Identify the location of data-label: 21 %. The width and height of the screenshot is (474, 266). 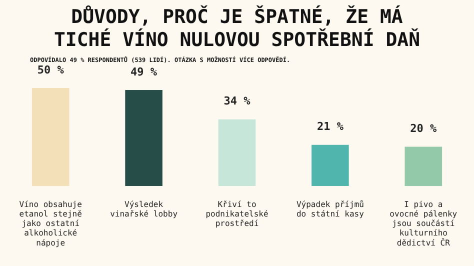
(330, 127).